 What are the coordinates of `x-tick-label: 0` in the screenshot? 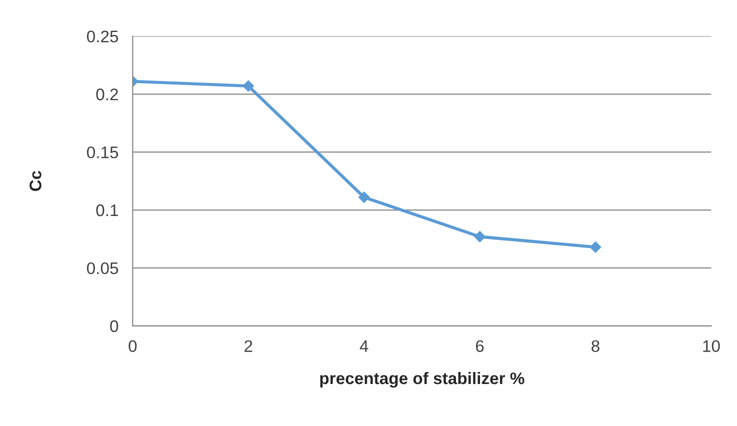 It's located at (132, 346).